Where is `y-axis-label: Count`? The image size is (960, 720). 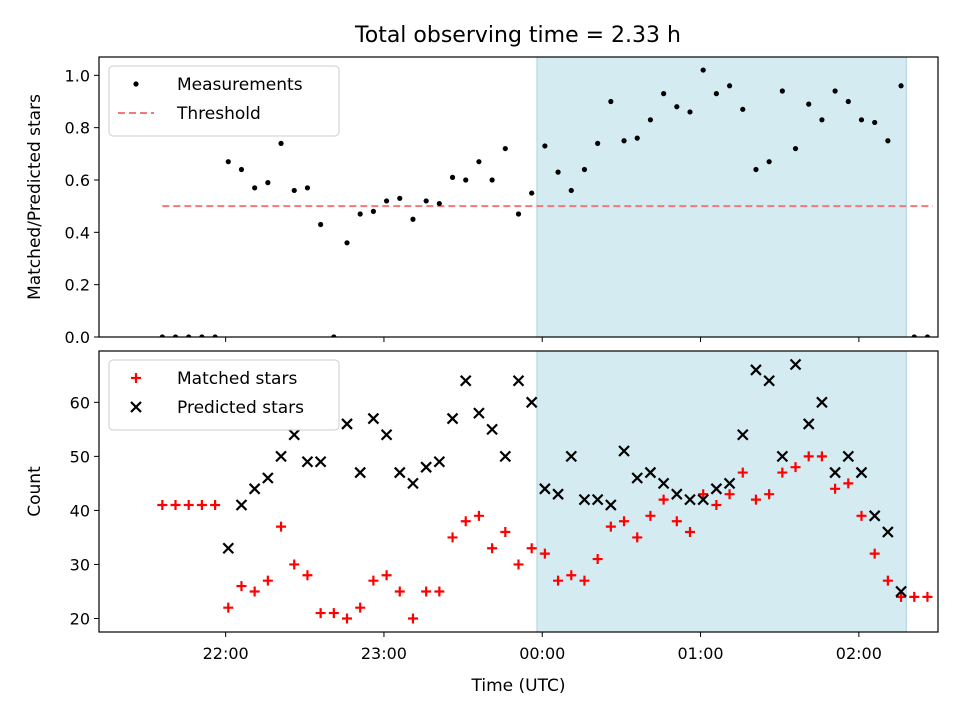 y-axis-label: Count is located at coordinates (35, 491).